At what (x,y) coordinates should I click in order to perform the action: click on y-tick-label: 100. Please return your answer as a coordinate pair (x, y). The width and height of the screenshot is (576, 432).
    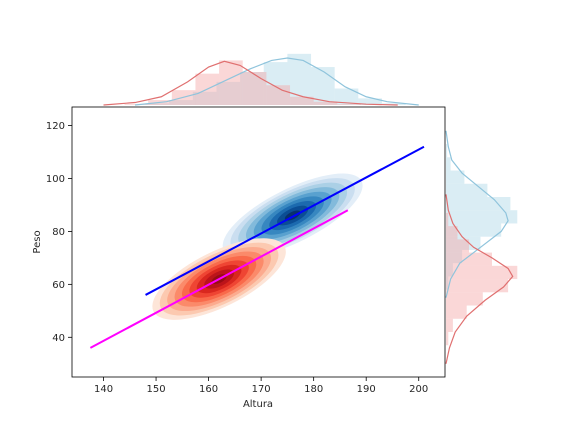
    Looking at the image, I should click on (55, 179).